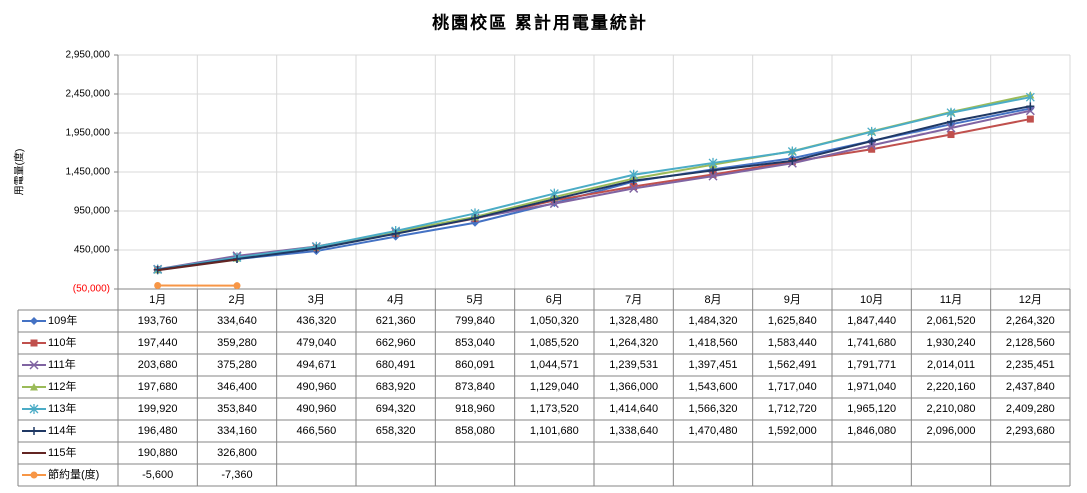 The image size is (1087, 493). Describe the element at coordinates (633, 409) in the screenshot. I see `table-cell: 1,414,640` at that location.